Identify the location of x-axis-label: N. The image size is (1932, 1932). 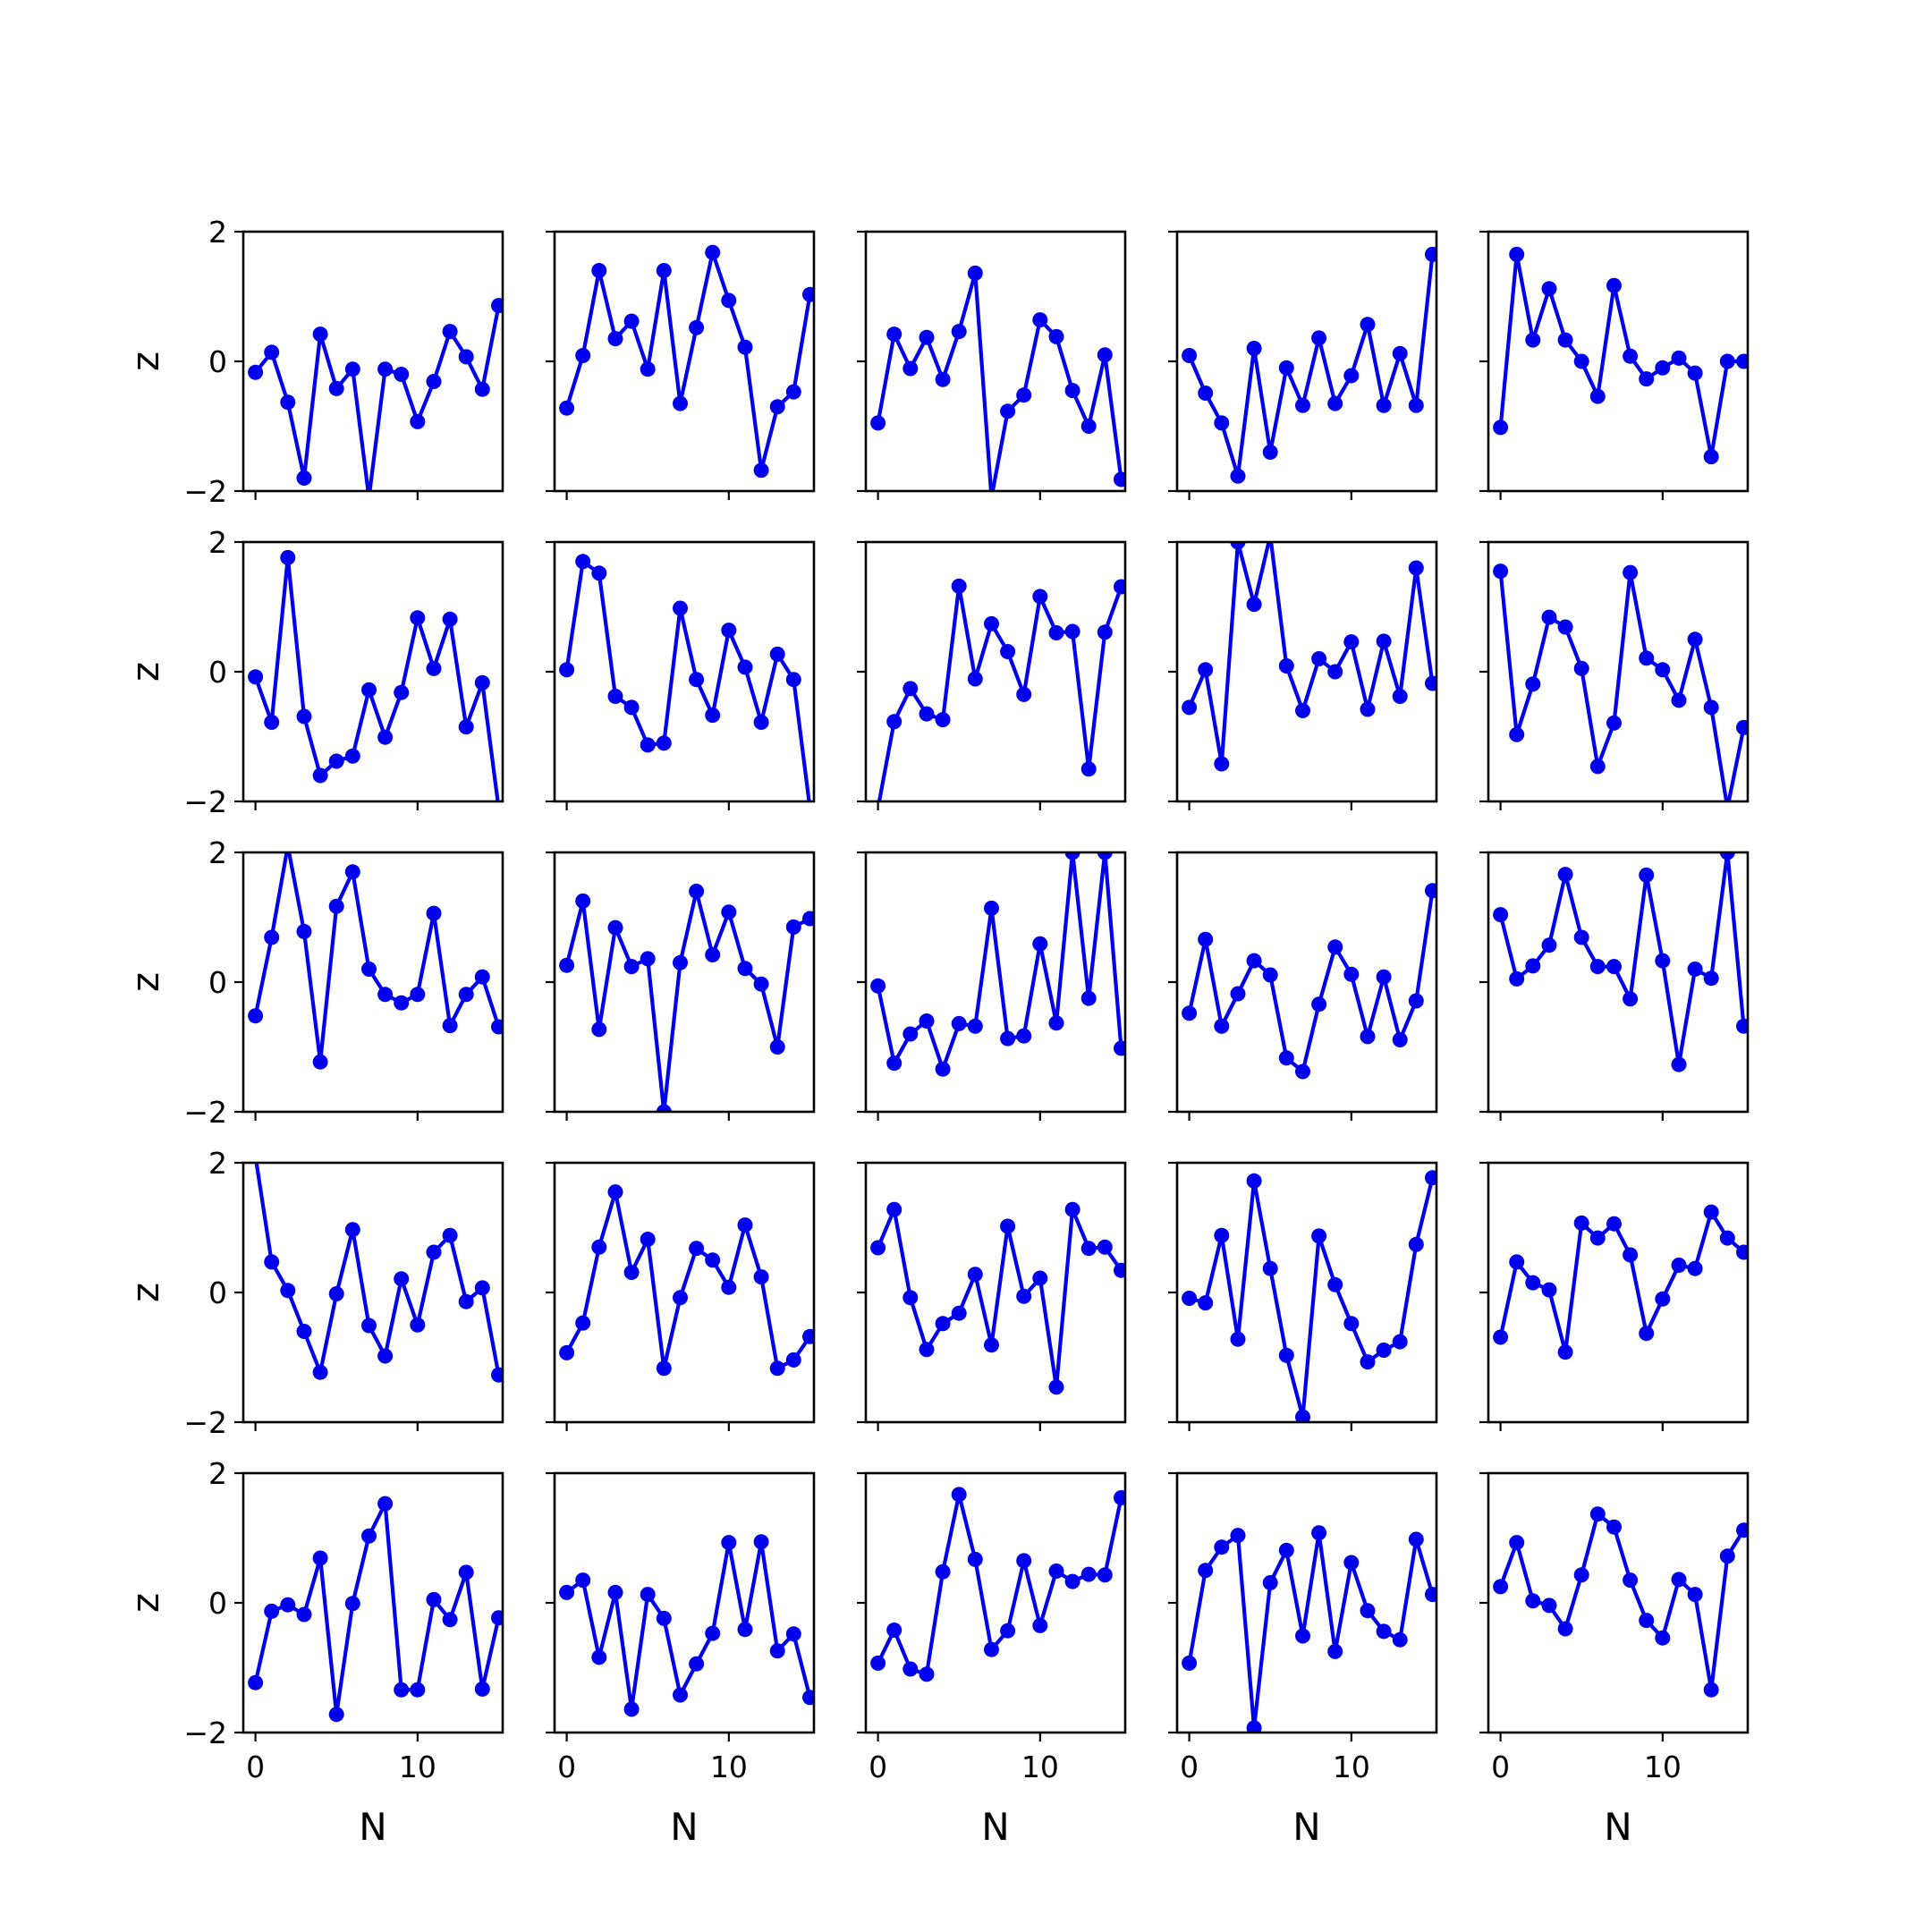
(995, 1827).